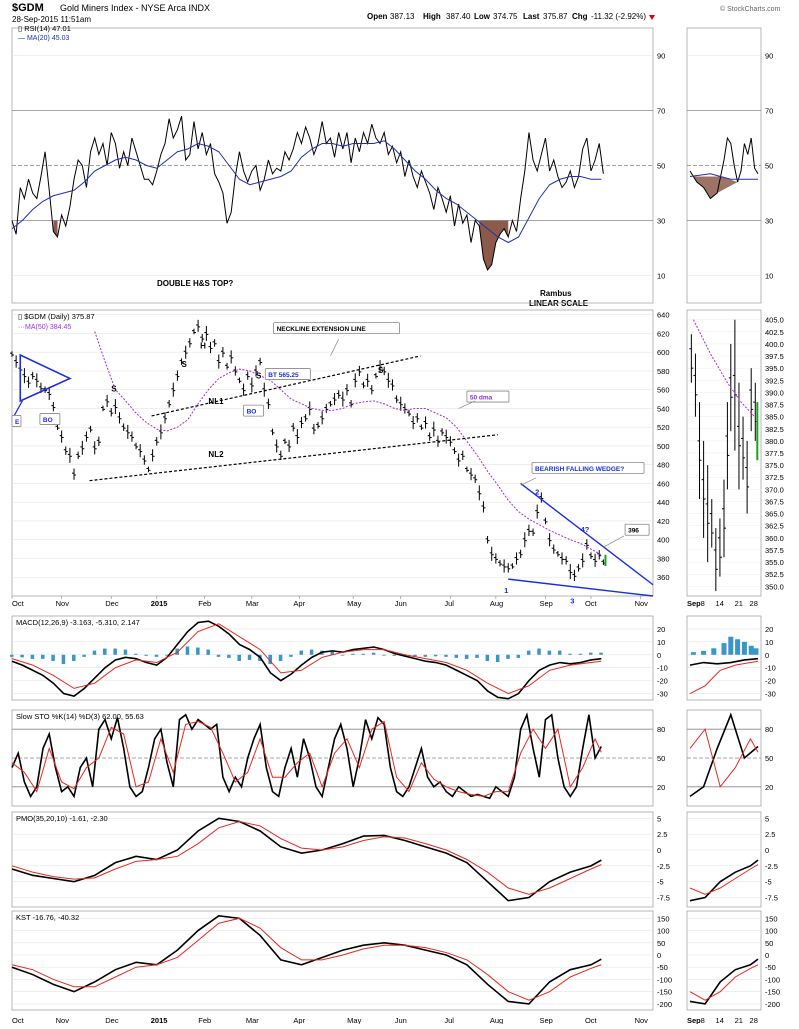 This screenshot has width=799, height=1029. I want to click on rsi-oversold-fill, so click(494, 245).